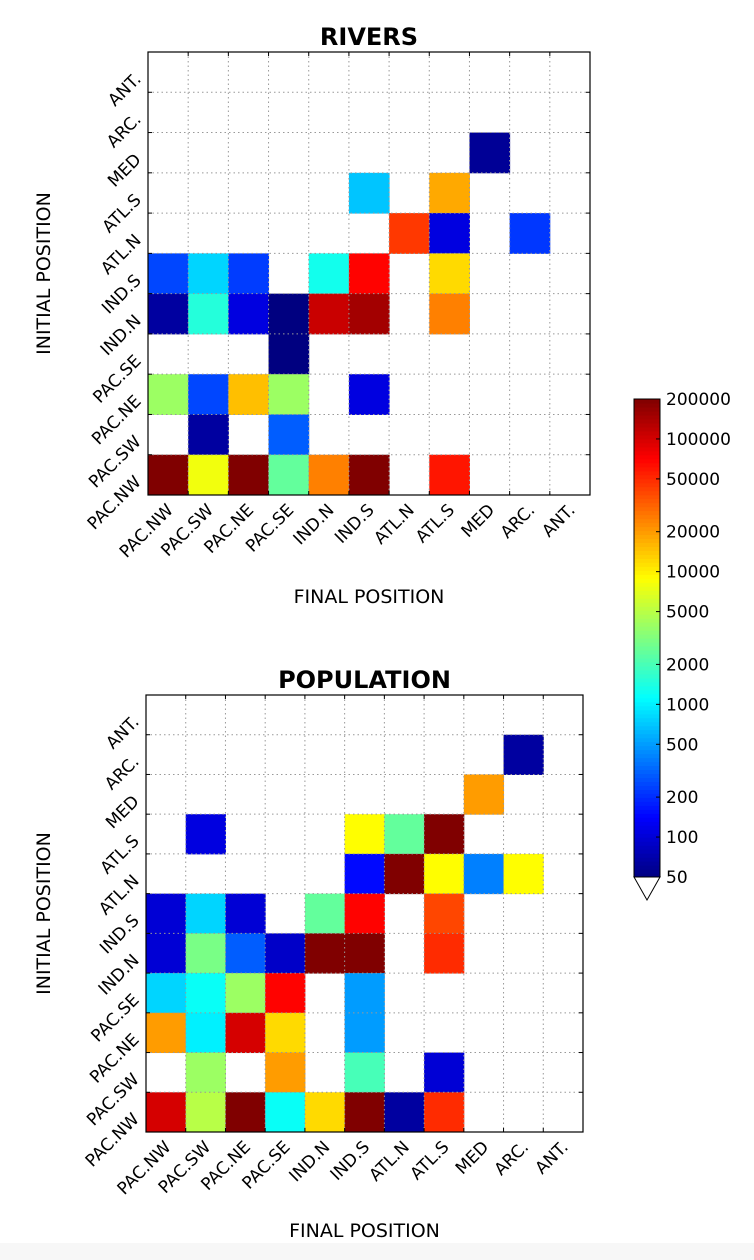 Image resolution: width=754 pixels, height=1260 pixels. Describe the element at coordinates (478, 520) in the screenshot. I see `x-tick-label: MED` at that location.